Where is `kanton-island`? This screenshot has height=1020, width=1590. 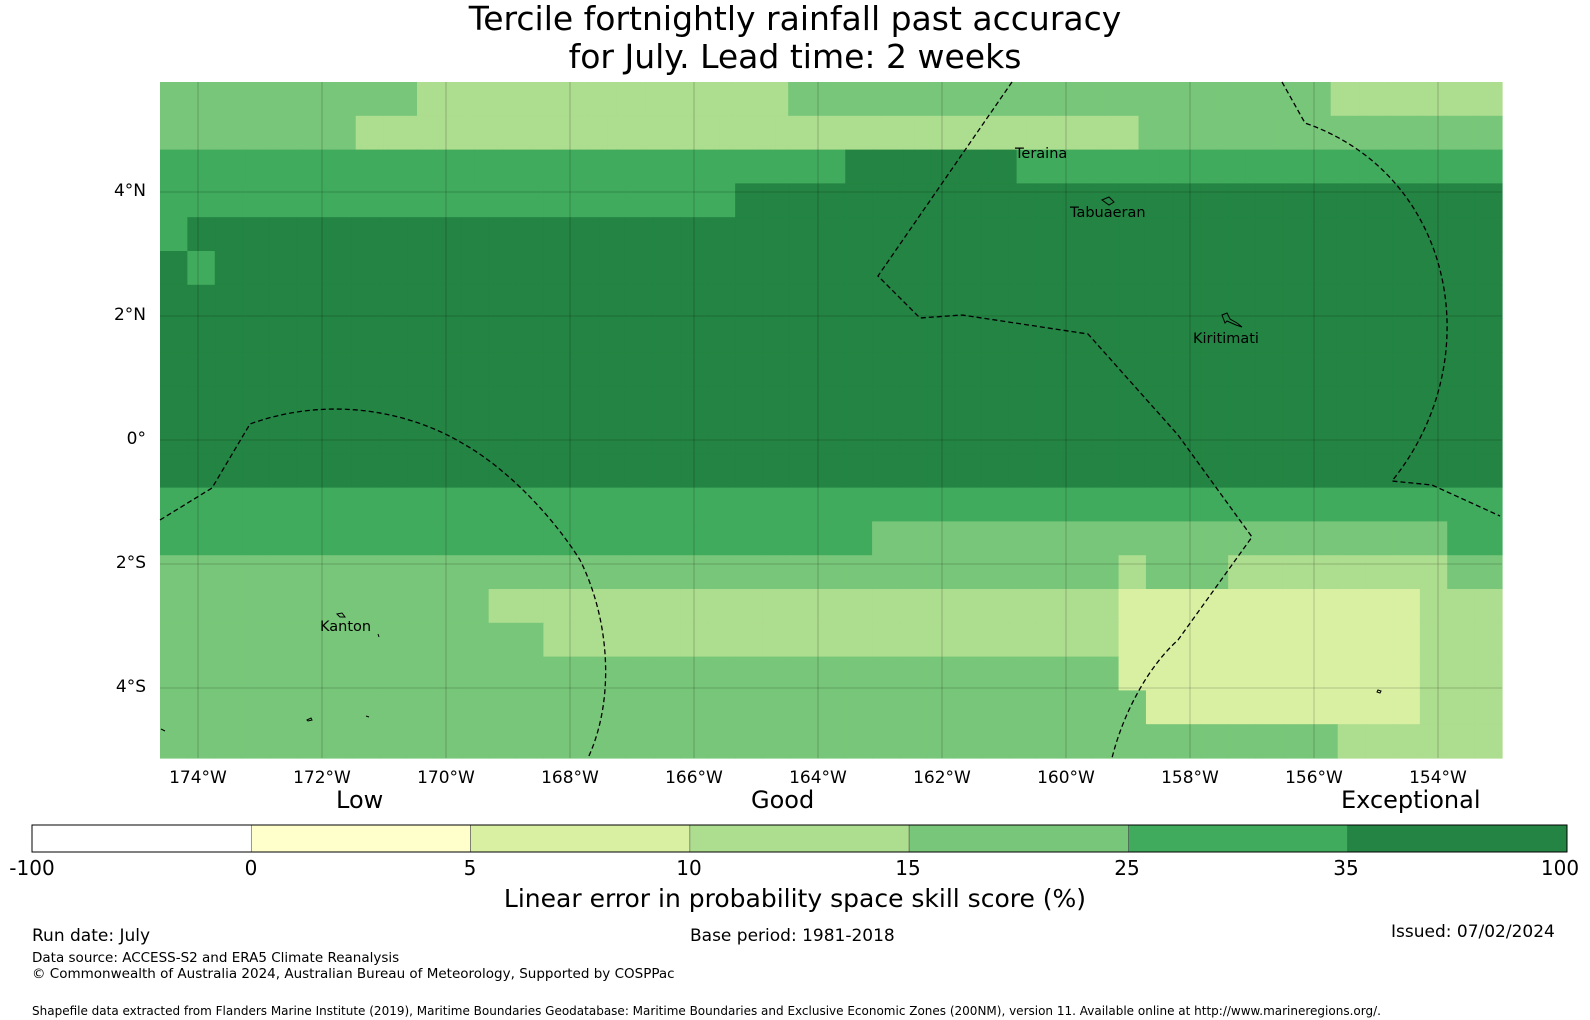
kanton-island is located at coordinates (340, 615).